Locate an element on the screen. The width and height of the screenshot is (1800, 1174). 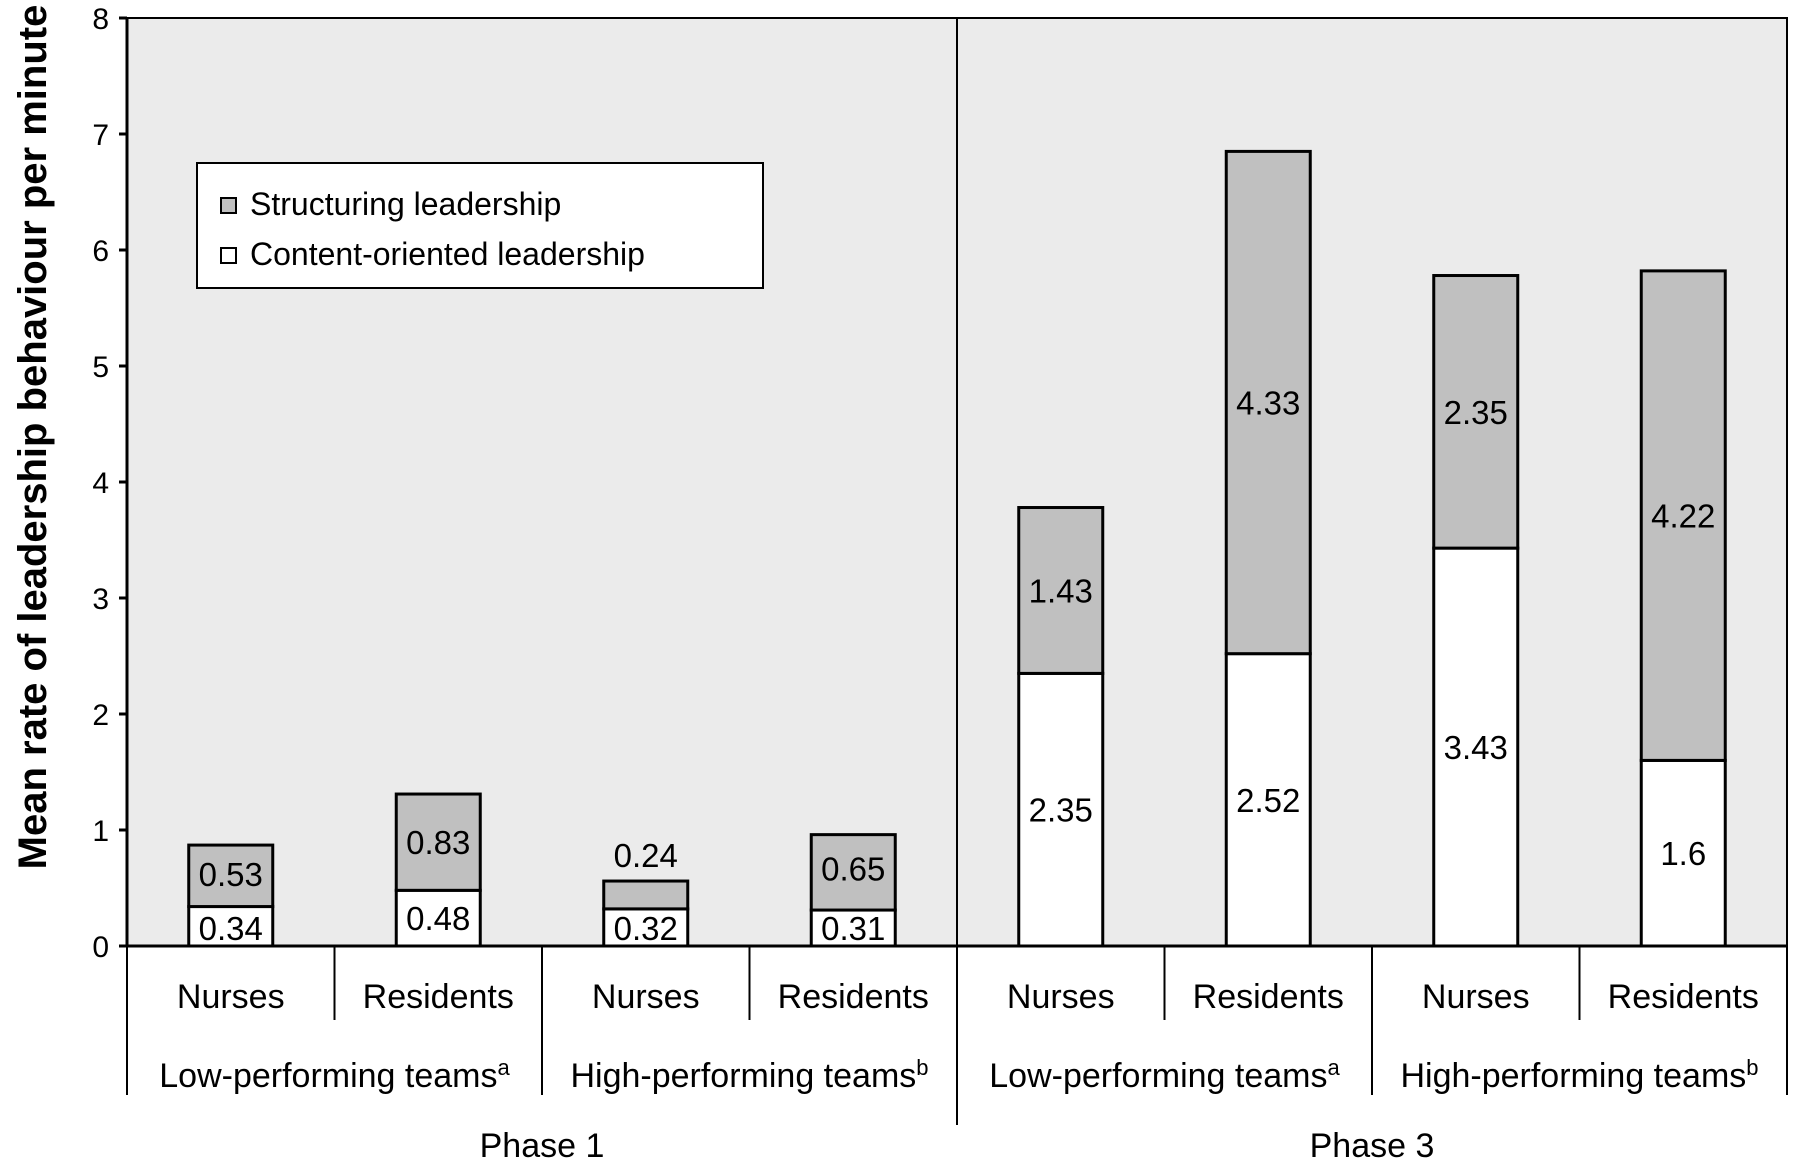
legend-box is located at coordinates (480, 225).